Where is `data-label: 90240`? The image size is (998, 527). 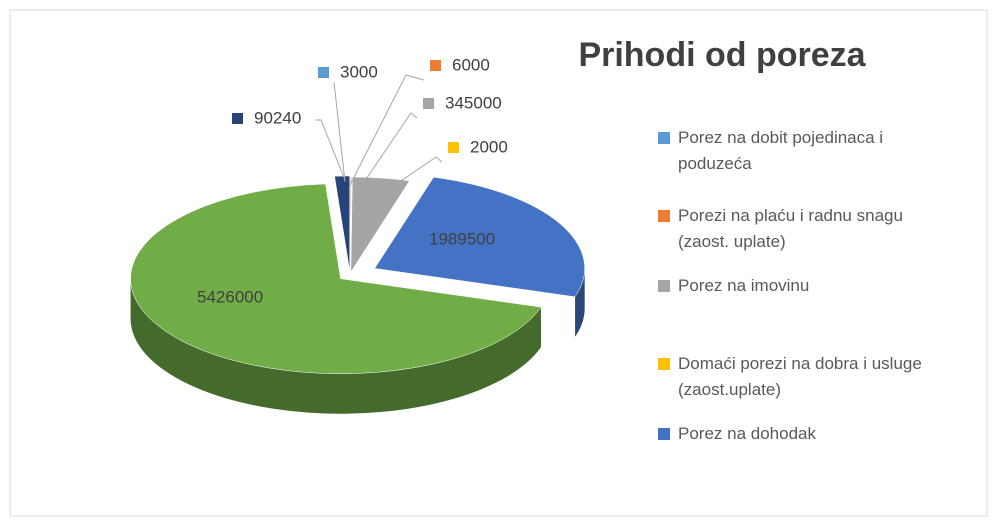
data-label: 90240 is located at coordinates (277, 117).